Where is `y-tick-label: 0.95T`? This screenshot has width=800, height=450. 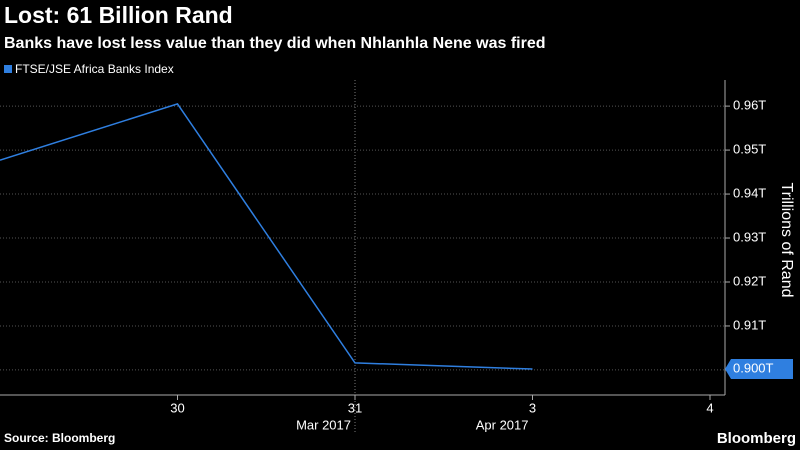
y-tick-label: 0.95T is located at coordinates (749, 149).